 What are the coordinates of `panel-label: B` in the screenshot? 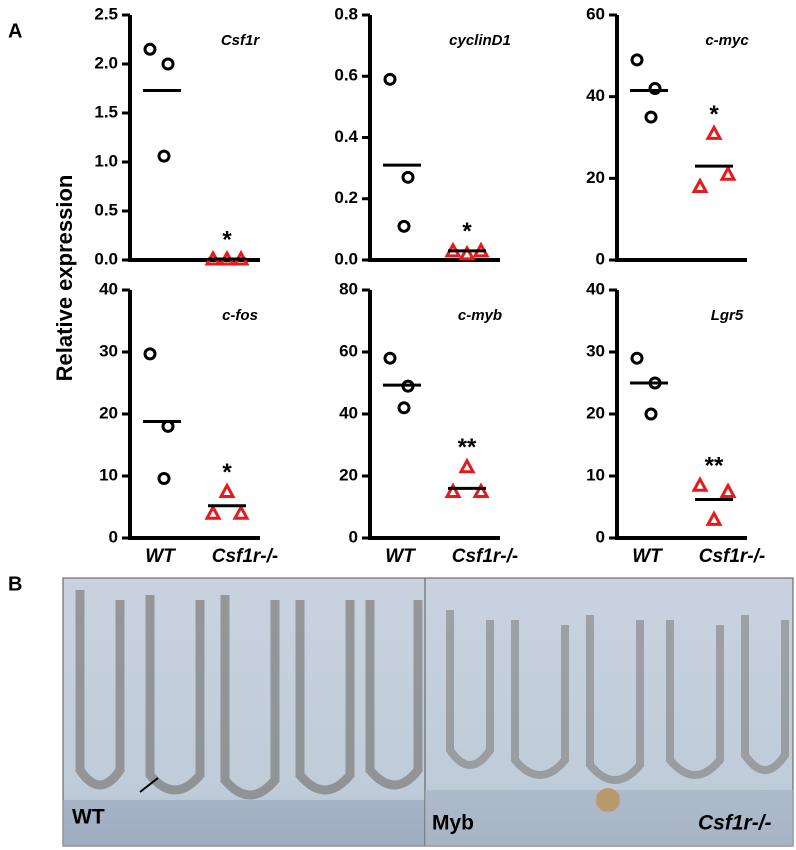 It's located at (15, 584).